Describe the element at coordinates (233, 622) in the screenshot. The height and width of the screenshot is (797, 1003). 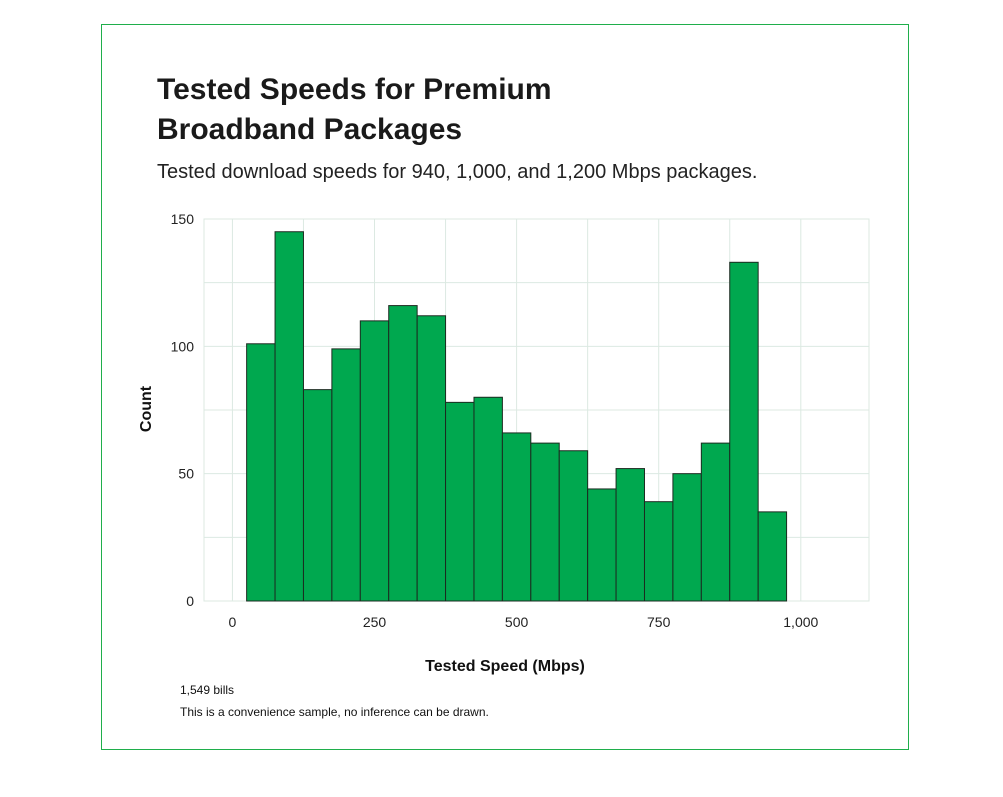
I see `x-tick-label: 0` at that location.